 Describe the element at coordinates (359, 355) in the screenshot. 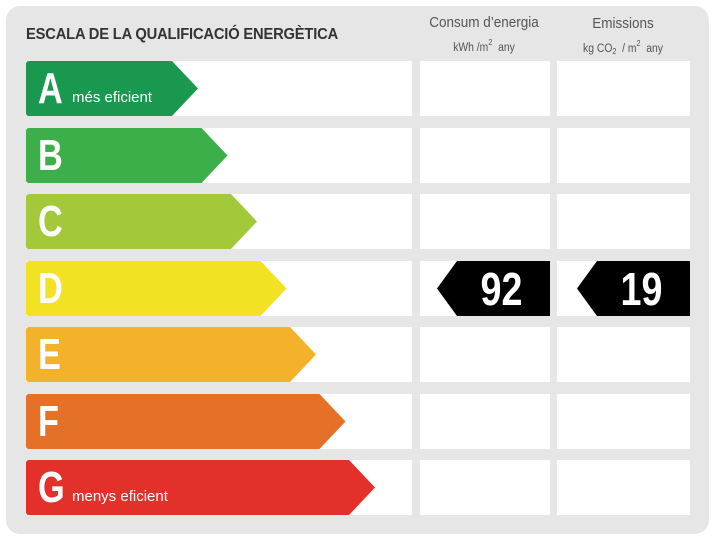

I see `rating-row-e: E` at that location.